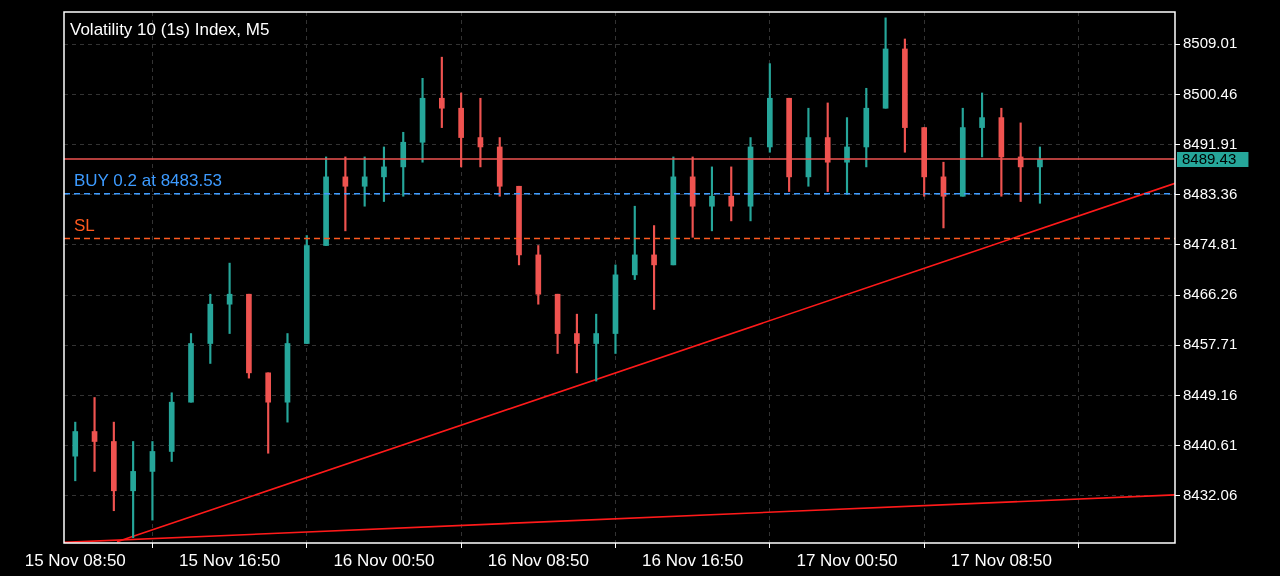 The image size is (1280, 576). Describe the element at coordinates (538, 560) in the screenshot. I see `x-tick-label: 16 Nov 08:50` at that location.